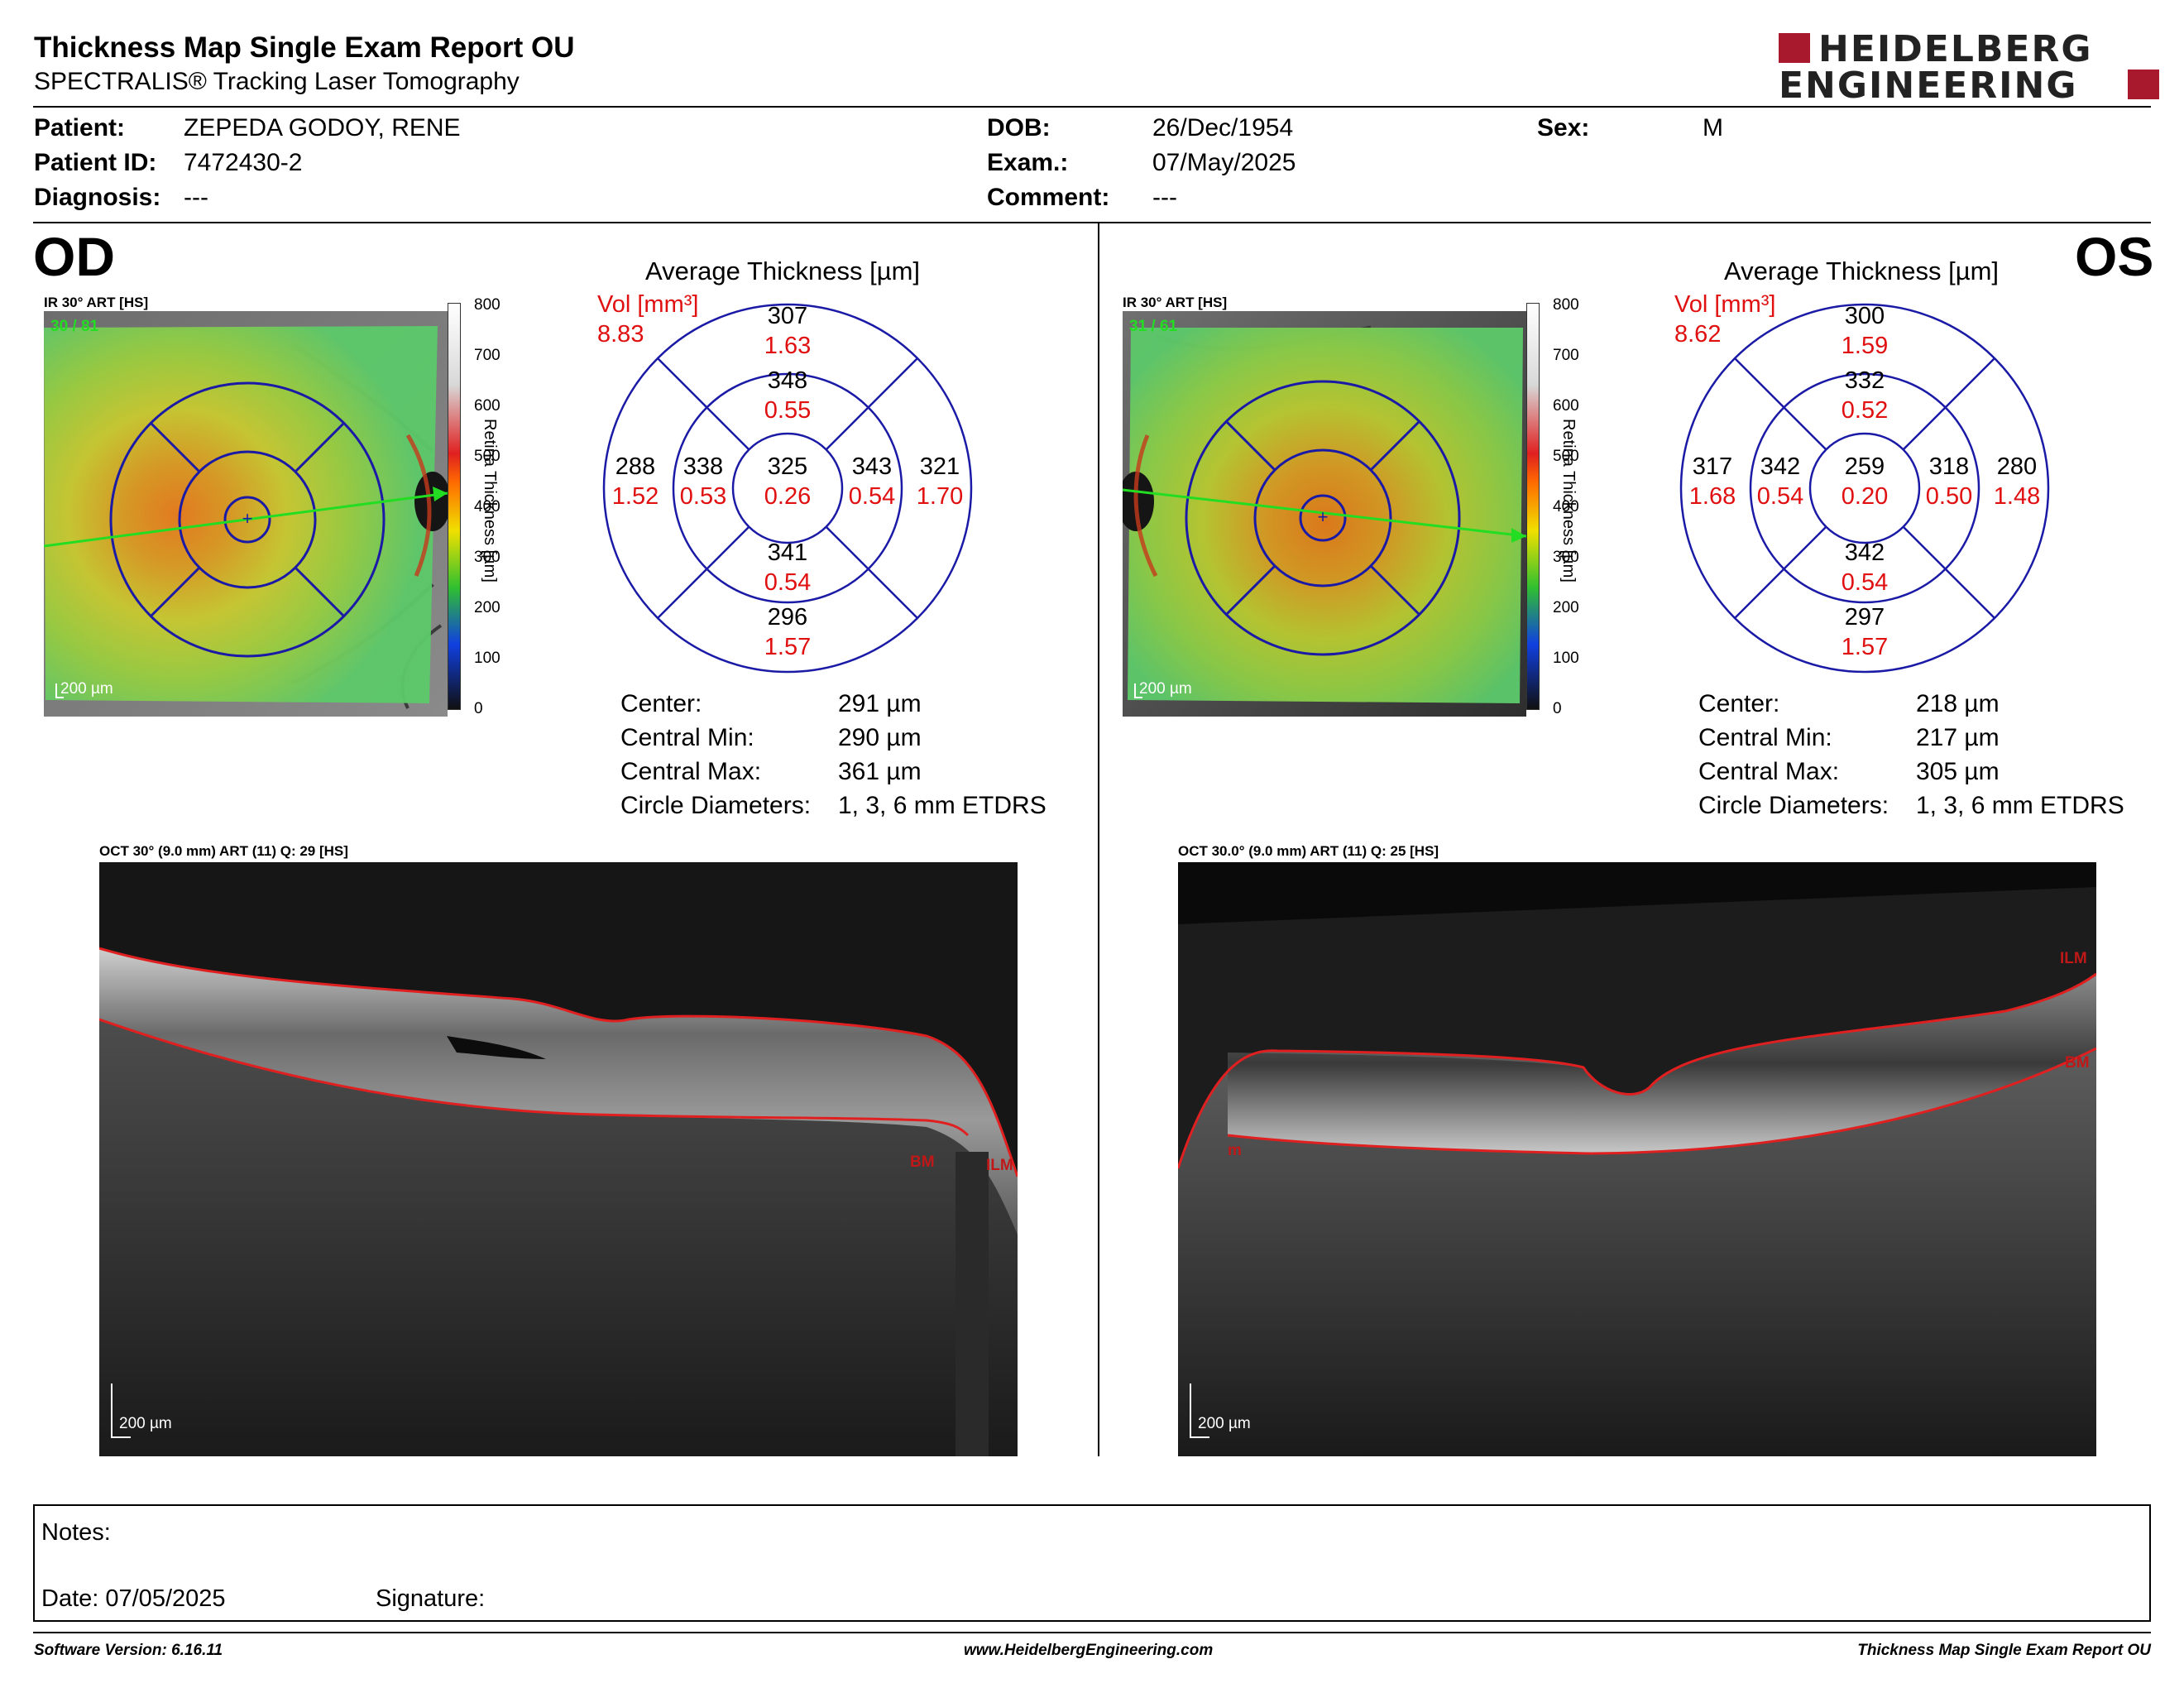  What do you see at coordinates (635, 496) in the screenshot?
I see `od-sector-outer-left-volume: 1.52` at bounding box center [635, 496].